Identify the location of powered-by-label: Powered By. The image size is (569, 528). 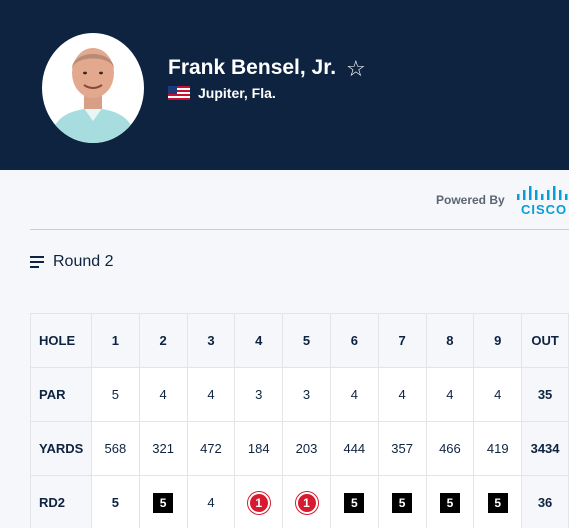
(470, 200).